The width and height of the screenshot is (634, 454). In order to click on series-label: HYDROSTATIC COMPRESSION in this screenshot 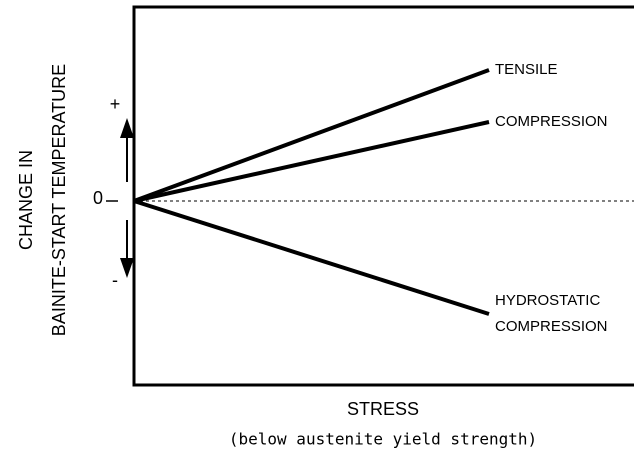, I will do `click(551, 313)`.